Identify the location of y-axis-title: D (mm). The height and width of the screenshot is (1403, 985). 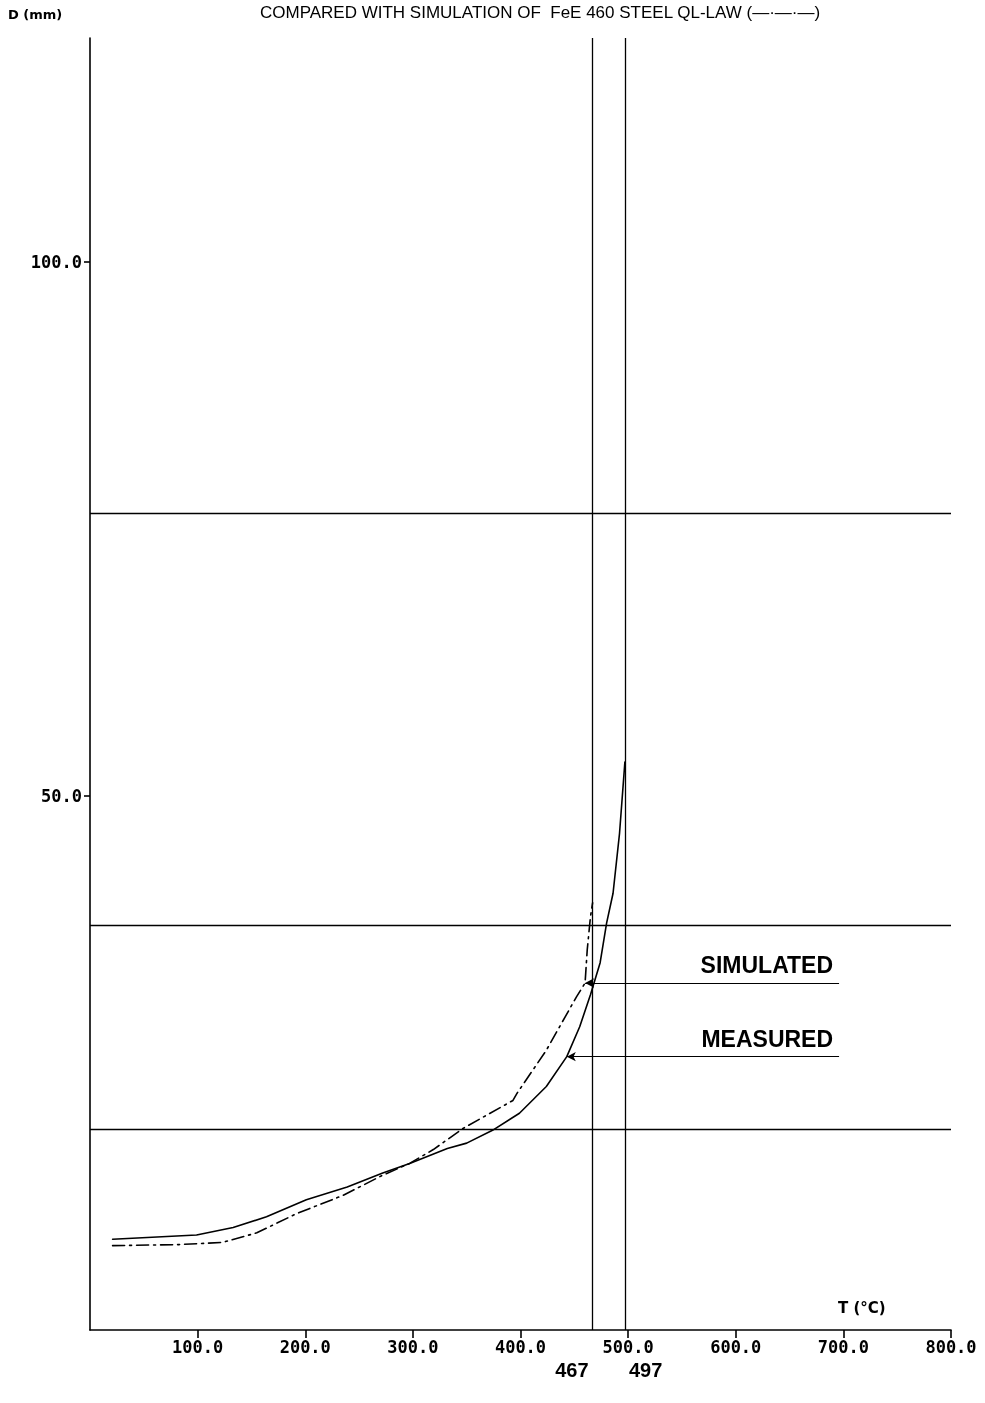
(35, 14).